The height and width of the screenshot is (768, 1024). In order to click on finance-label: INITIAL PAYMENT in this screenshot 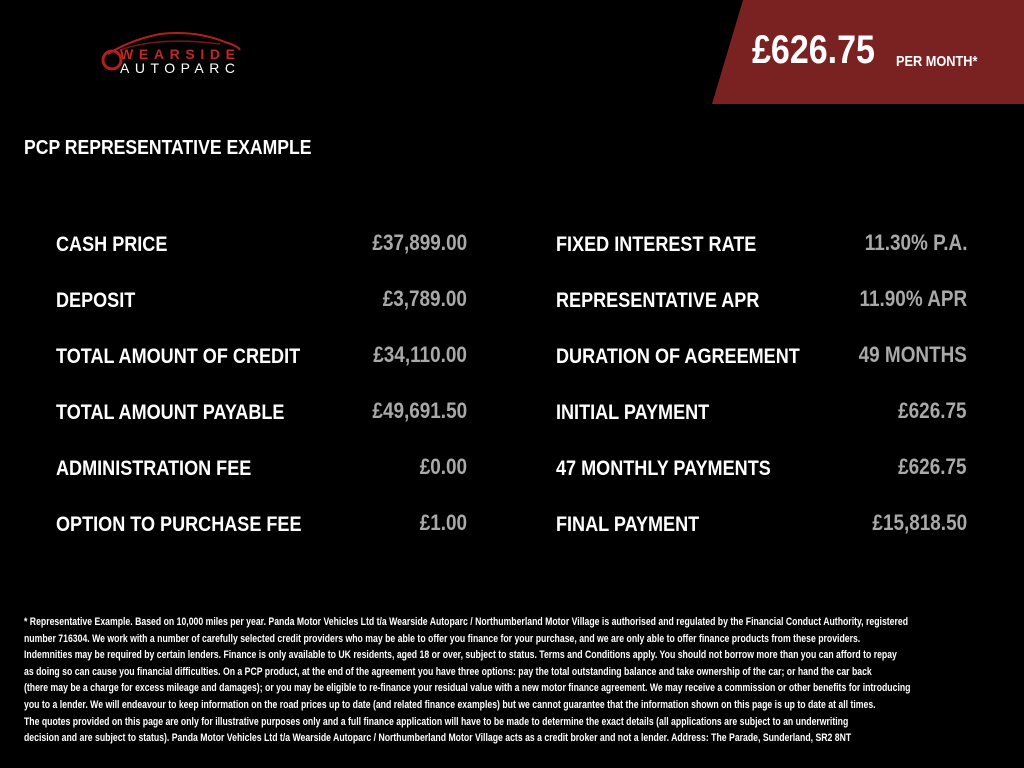, I will do `click(633, 412)`.